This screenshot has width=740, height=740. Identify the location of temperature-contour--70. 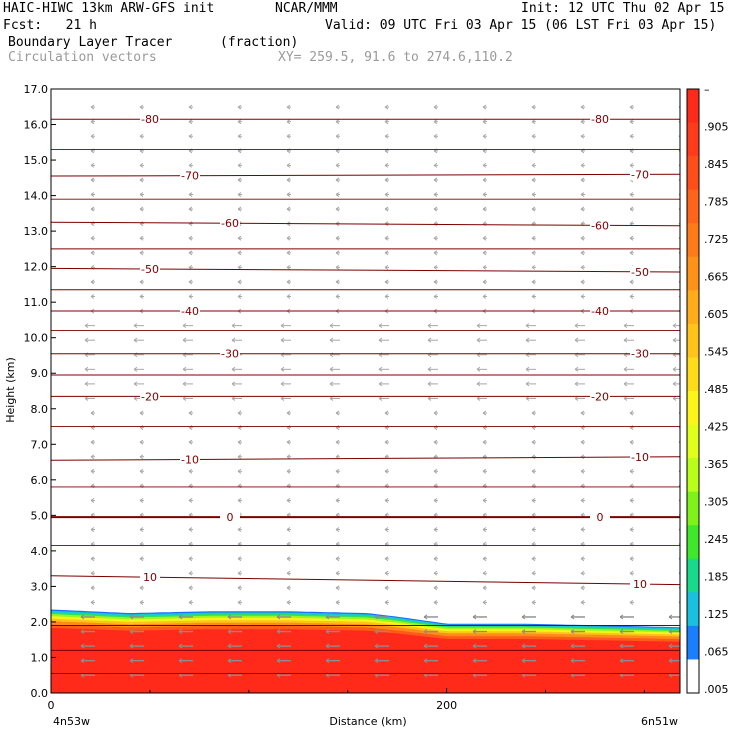
(365, 175).